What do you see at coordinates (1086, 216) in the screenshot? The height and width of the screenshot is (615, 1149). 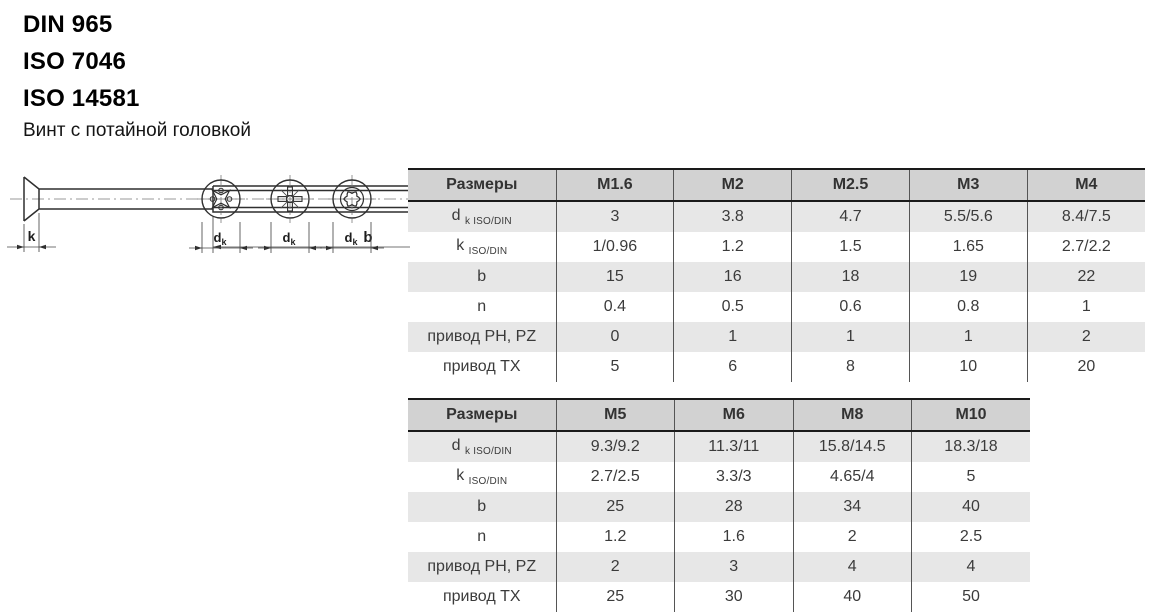 I see `value-cell: 8.4/7.5` at bounding box center [1086, 216].